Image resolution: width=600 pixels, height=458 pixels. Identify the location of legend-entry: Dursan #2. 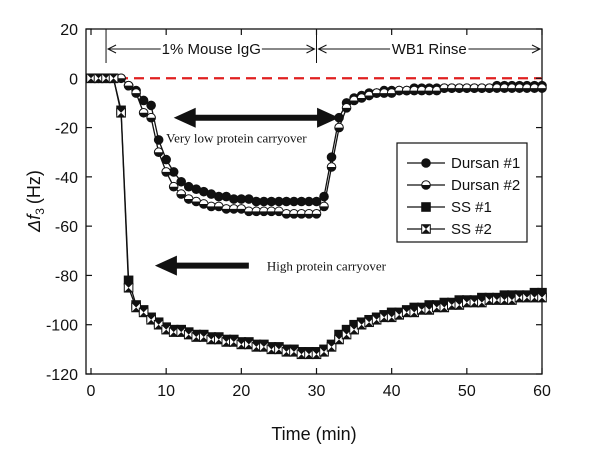
(463, 185).